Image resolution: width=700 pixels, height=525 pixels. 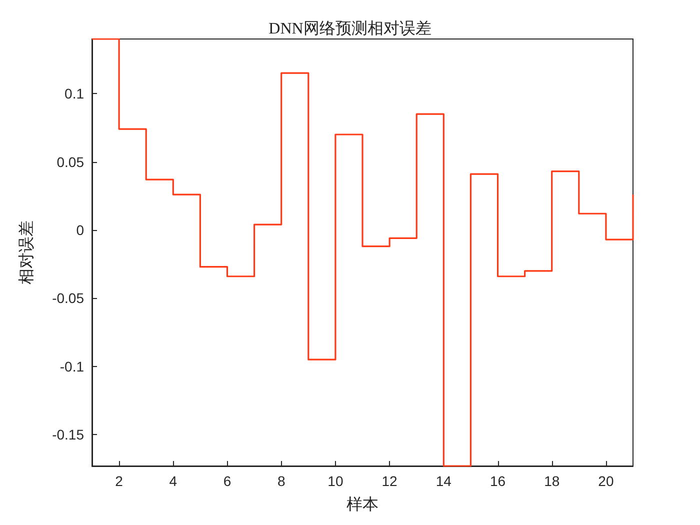 I want to click on x-tick-label: 16, so click(x=498, y=481).